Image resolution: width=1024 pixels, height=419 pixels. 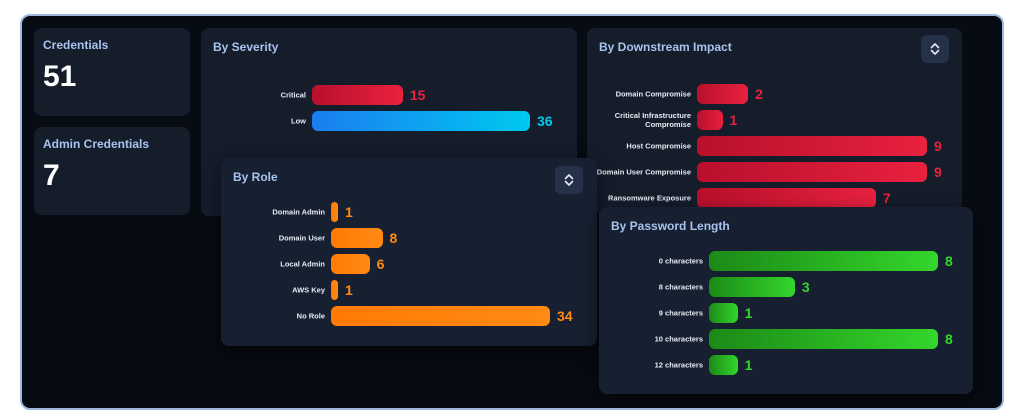 What do you see at coordinates (565, 316) in the screenshot?
I see `bar-value-label: 34` at bounding box center [565, 316].